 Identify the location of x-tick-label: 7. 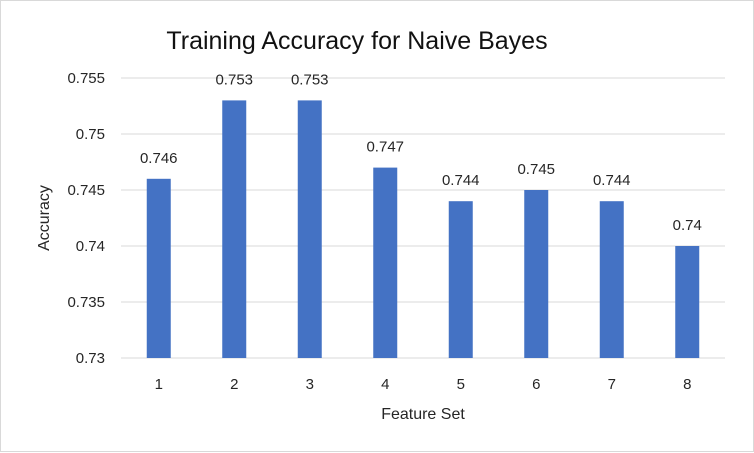
(612, 384).